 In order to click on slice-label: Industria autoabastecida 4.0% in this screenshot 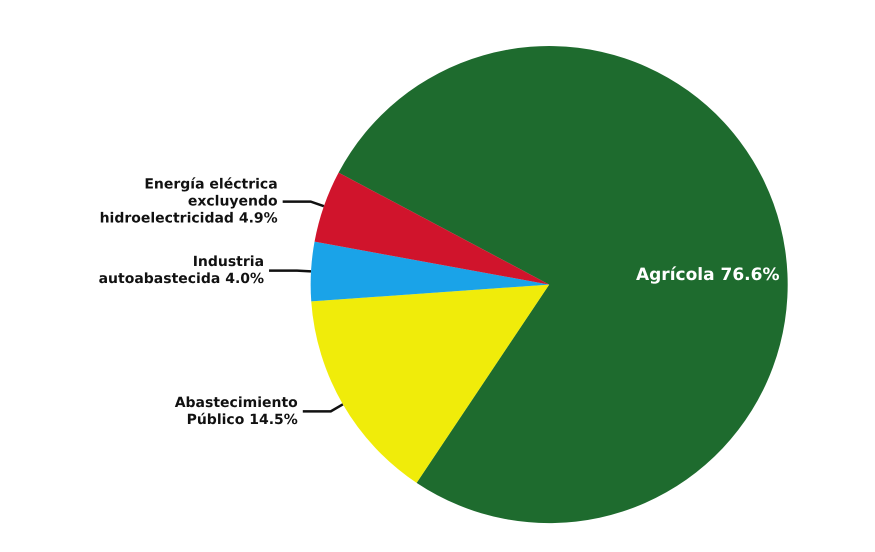, I will do `click(181, 271)`.